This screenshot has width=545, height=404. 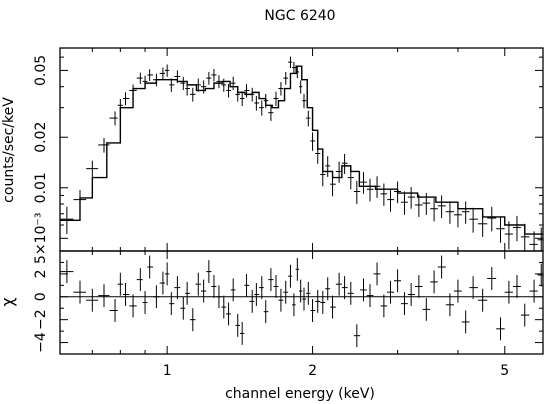 What do you see at coordinates (41, 238) in the screenshot?
I see `y-tick-label: 5×10⁻³` at bounding box center [41, 238].